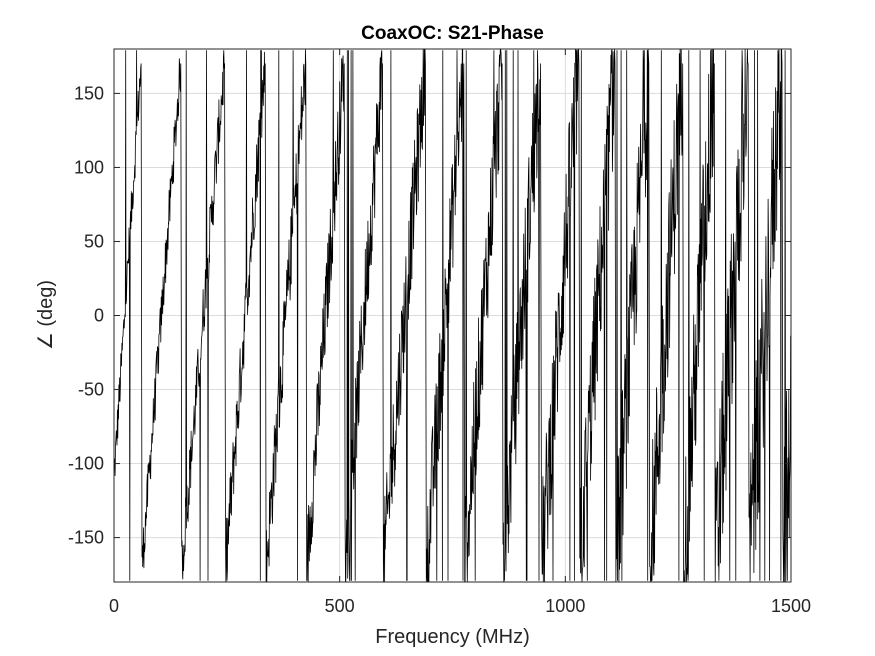 The image size is (875, 656). Describe the element at coordinates (89, 93) in the screenshot. I see `y-tick-label: 150` at that location.